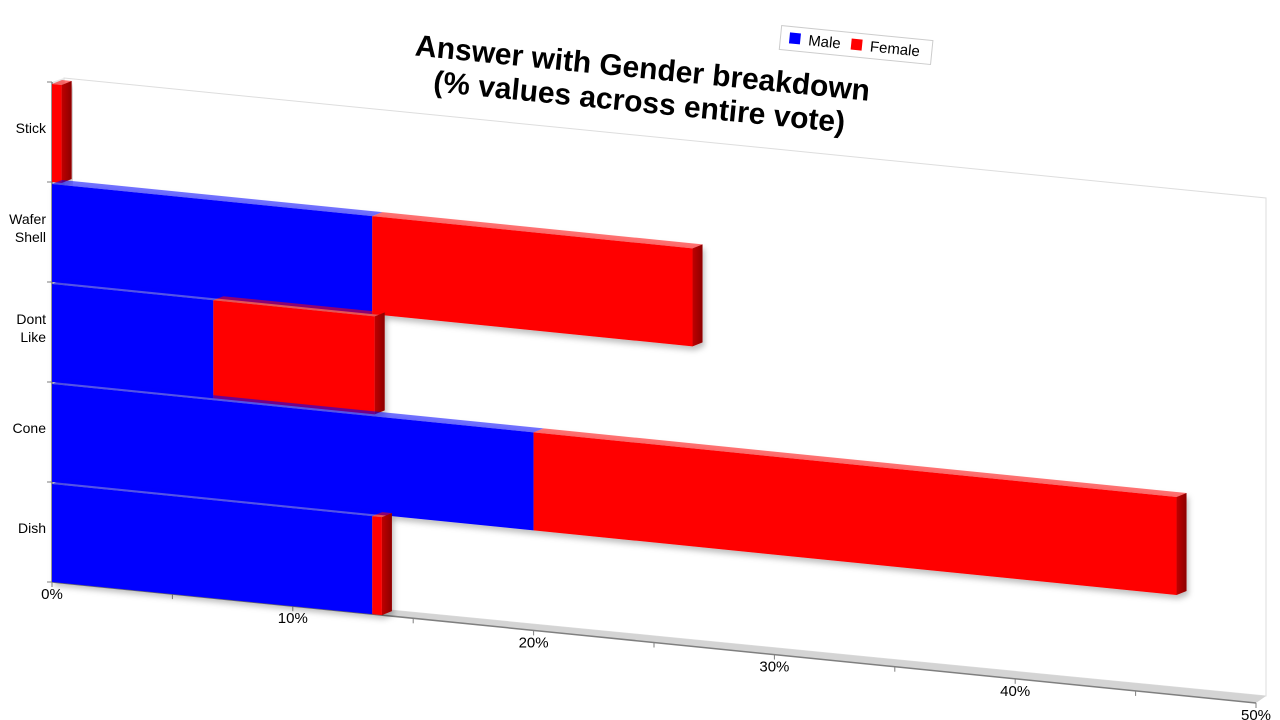 The height and width of the screenshot is (720, 1280). What do you see at coordinates (794, 38) in the screenshot?
I see `legend-swatch-male` at bounding box center [794, 38].